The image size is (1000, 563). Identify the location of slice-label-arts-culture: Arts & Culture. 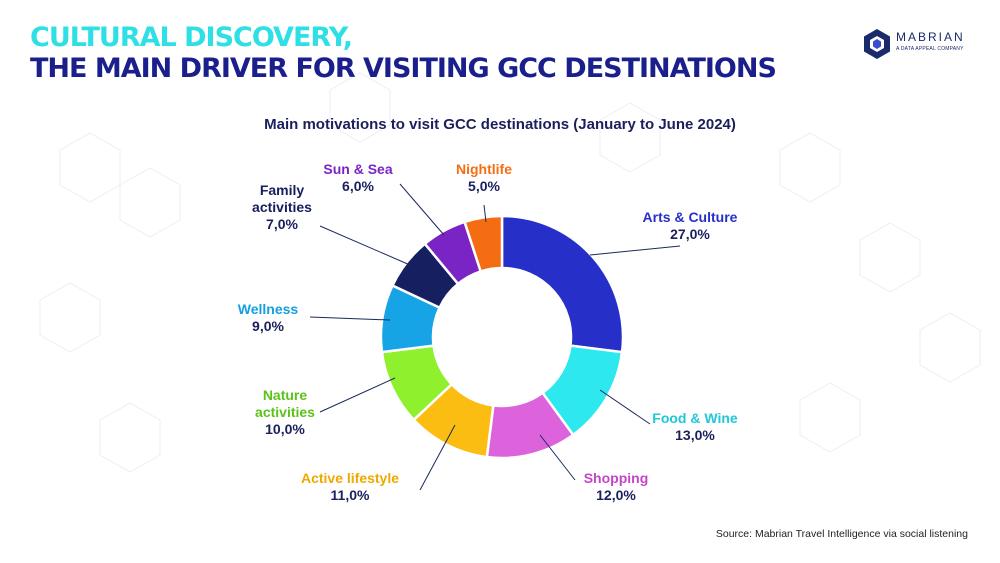
(690, 217).